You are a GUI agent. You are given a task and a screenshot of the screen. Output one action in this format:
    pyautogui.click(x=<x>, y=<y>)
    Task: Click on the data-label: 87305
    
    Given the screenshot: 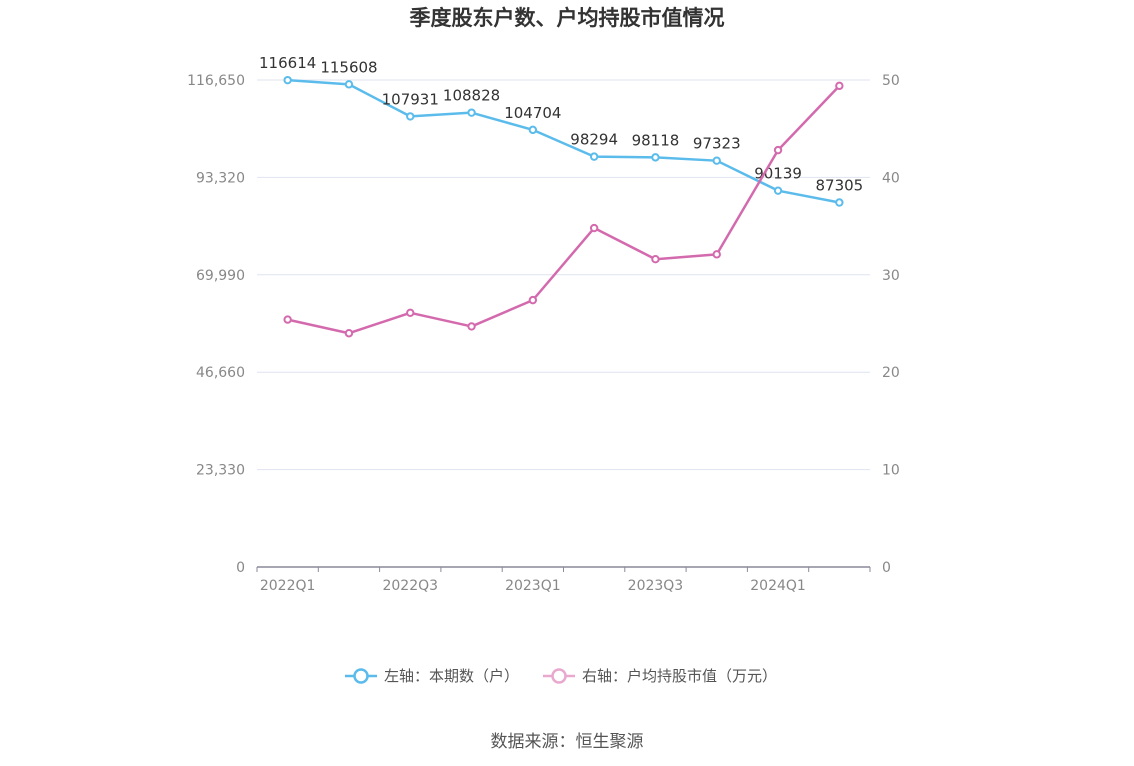 What is the action you would take?
    pyautogui.click(x=839, y=186)
    